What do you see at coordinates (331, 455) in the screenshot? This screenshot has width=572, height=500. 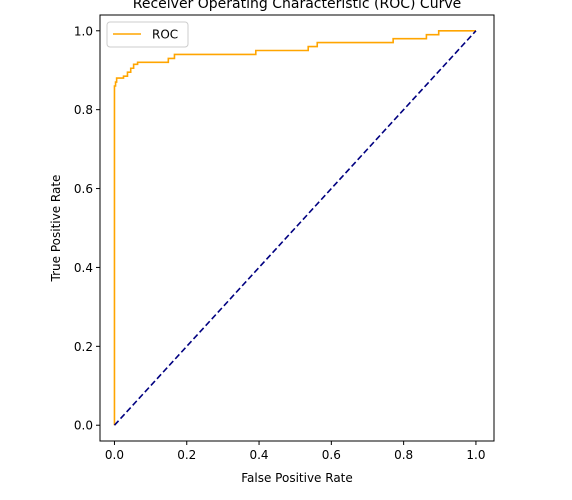 I see `x-tick-label: 0.6` at bounding box center [331, 455].